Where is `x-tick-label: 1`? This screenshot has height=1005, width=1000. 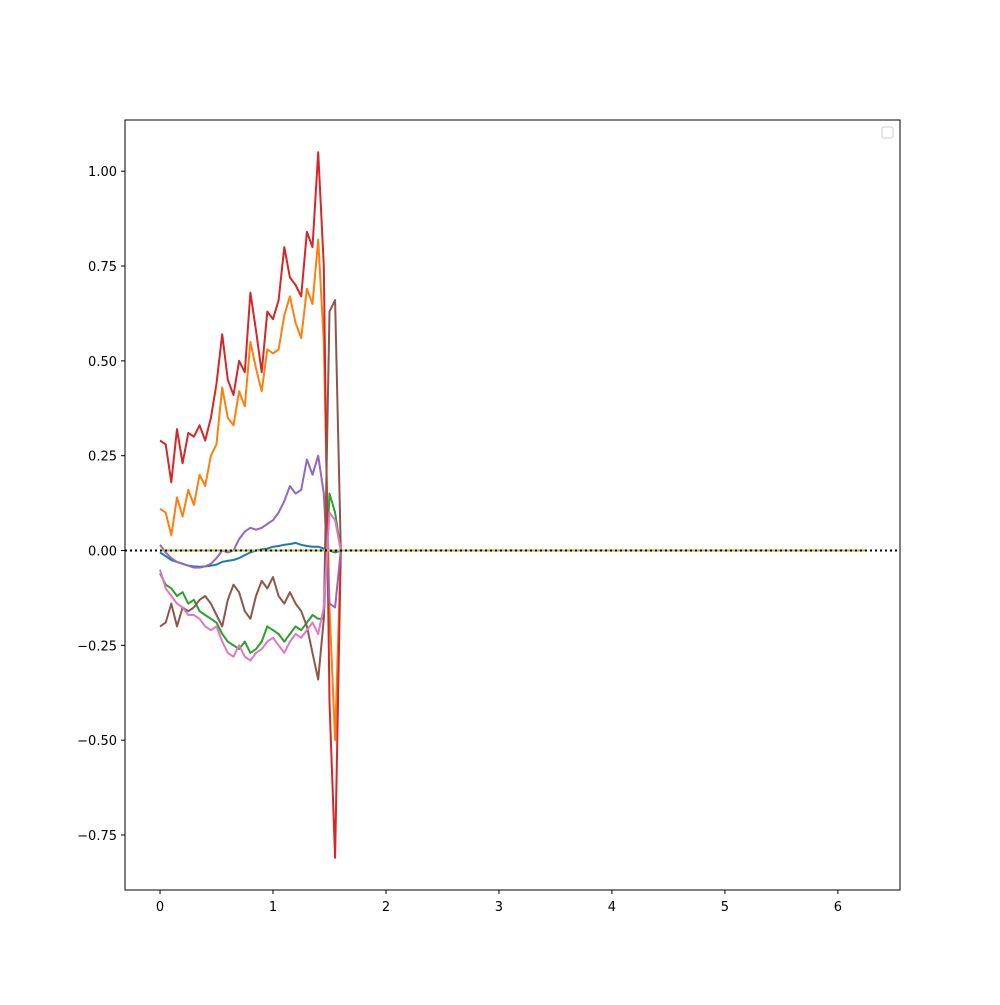
x-tick-label: 1 is located at coordinates (273, 907).